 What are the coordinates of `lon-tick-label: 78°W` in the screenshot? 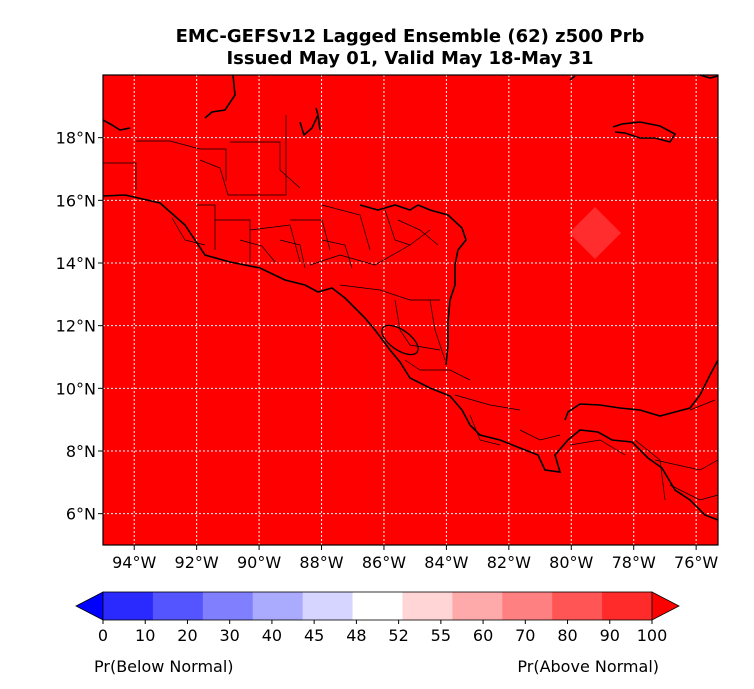 It's located at (634, 562).